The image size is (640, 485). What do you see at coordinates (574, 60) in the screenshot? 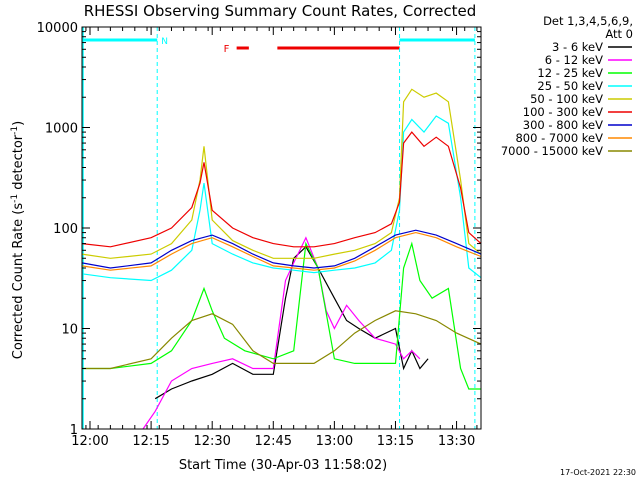
I see `legend-label-1: 6 - 12 keV` at bounding box center [574, 60].